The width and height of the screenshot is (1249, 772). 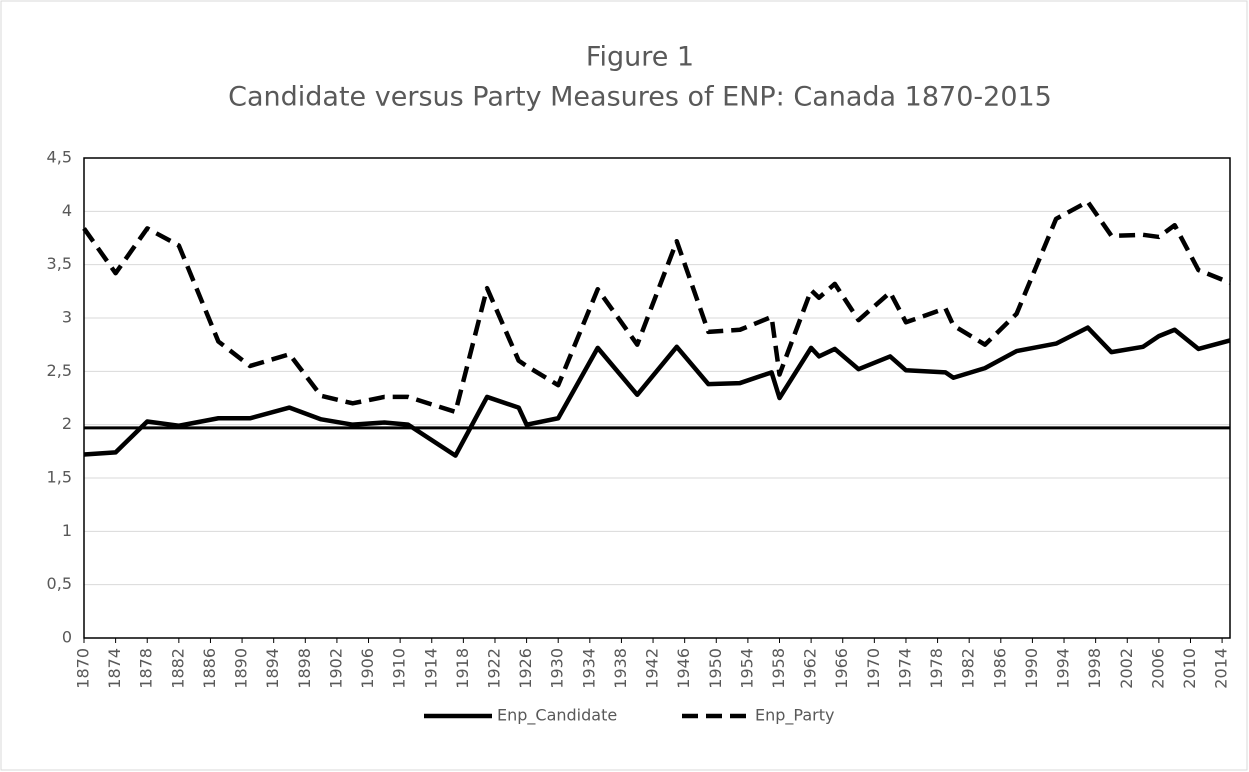 I want to click on x-tick-label: 1978, so click(x=936, y=668).